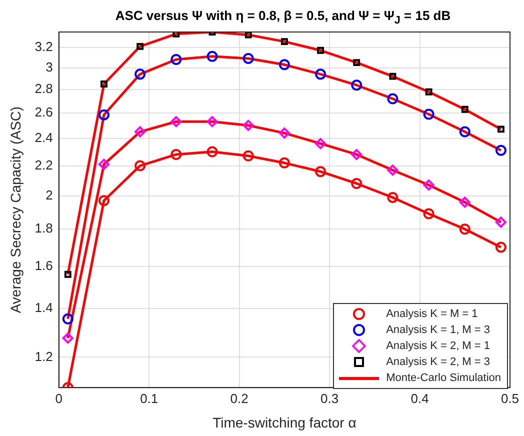 The width and height of the screenshot is (524, 436). Describe the element at coordinates (149, 398) in the screenshot. I see `x-tick-label: 0.1` at that location.